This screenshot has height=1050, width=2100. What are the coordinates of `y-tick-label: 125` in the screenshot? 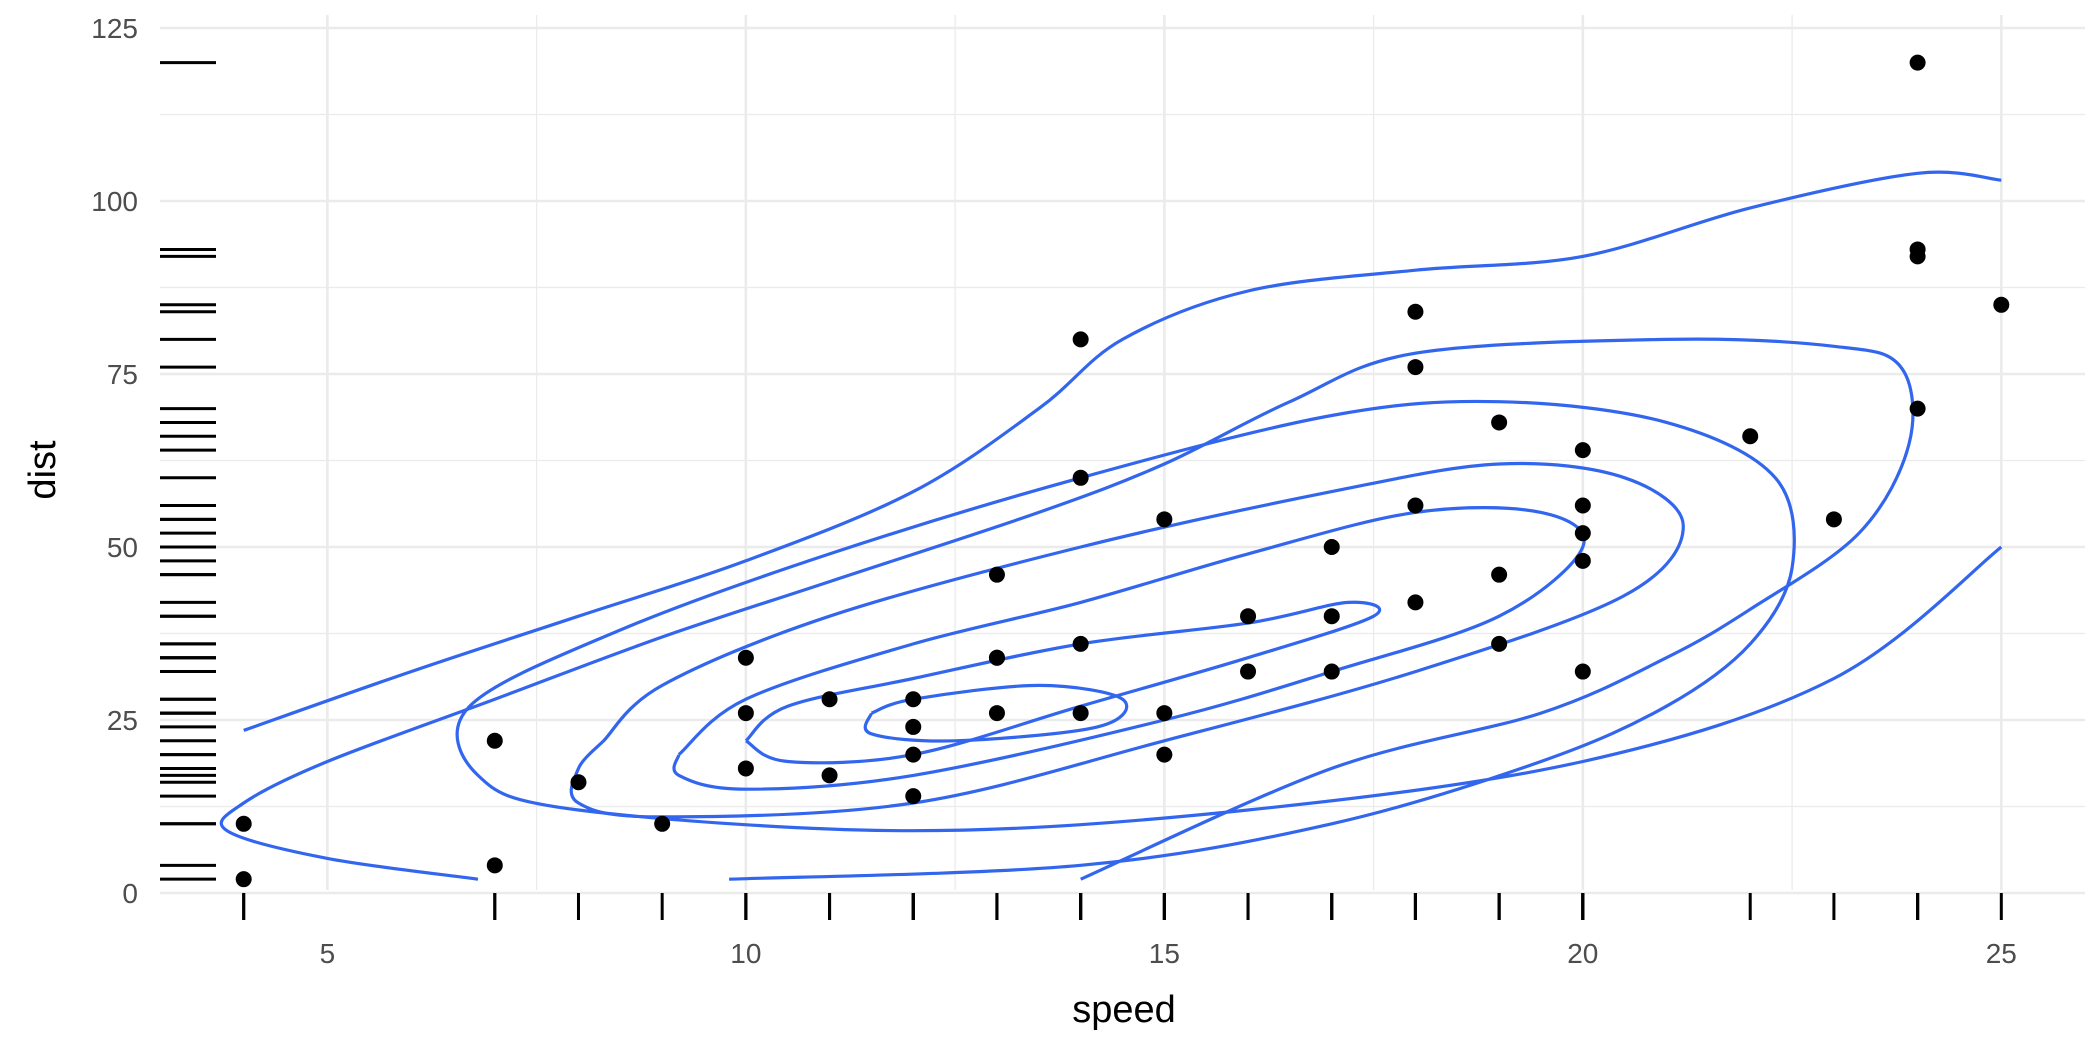 It's located at (114, 28).